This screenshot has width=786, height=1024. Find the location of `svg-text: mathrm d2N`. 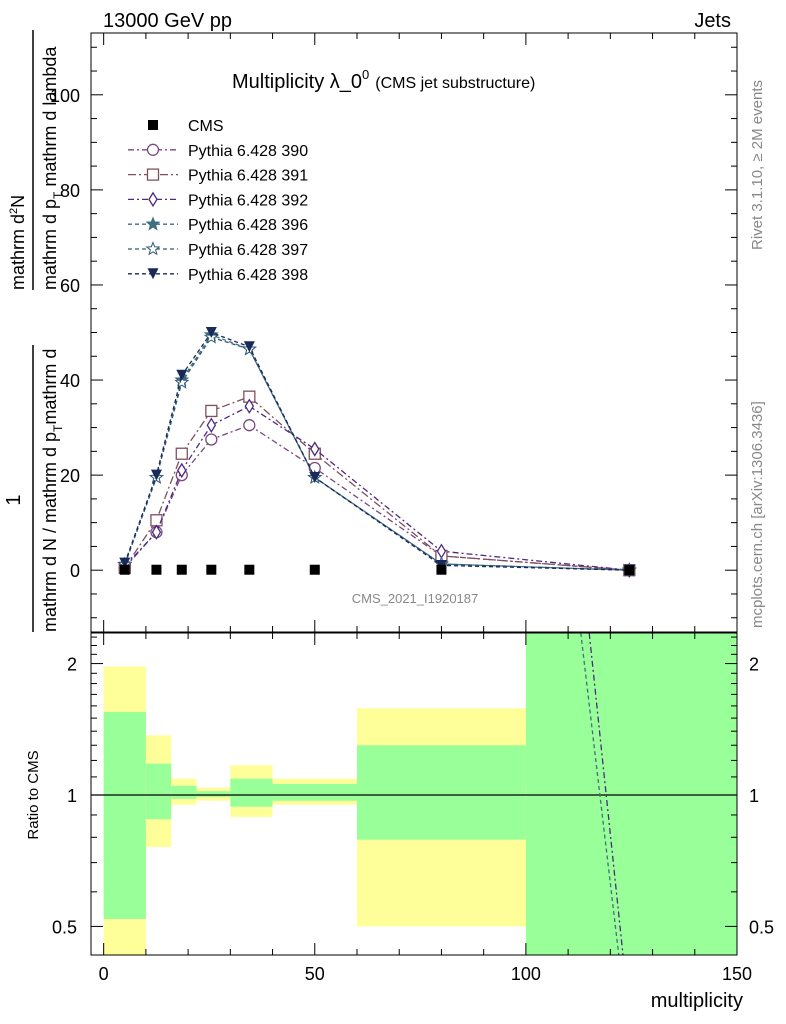

svg-text: mathrm d2N is located at coordinates (18, 242).